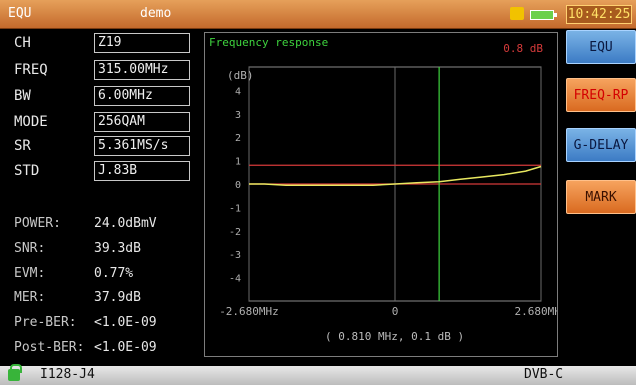  I want to click on x-tick-label: 2.680MHz, so click(536, 311).